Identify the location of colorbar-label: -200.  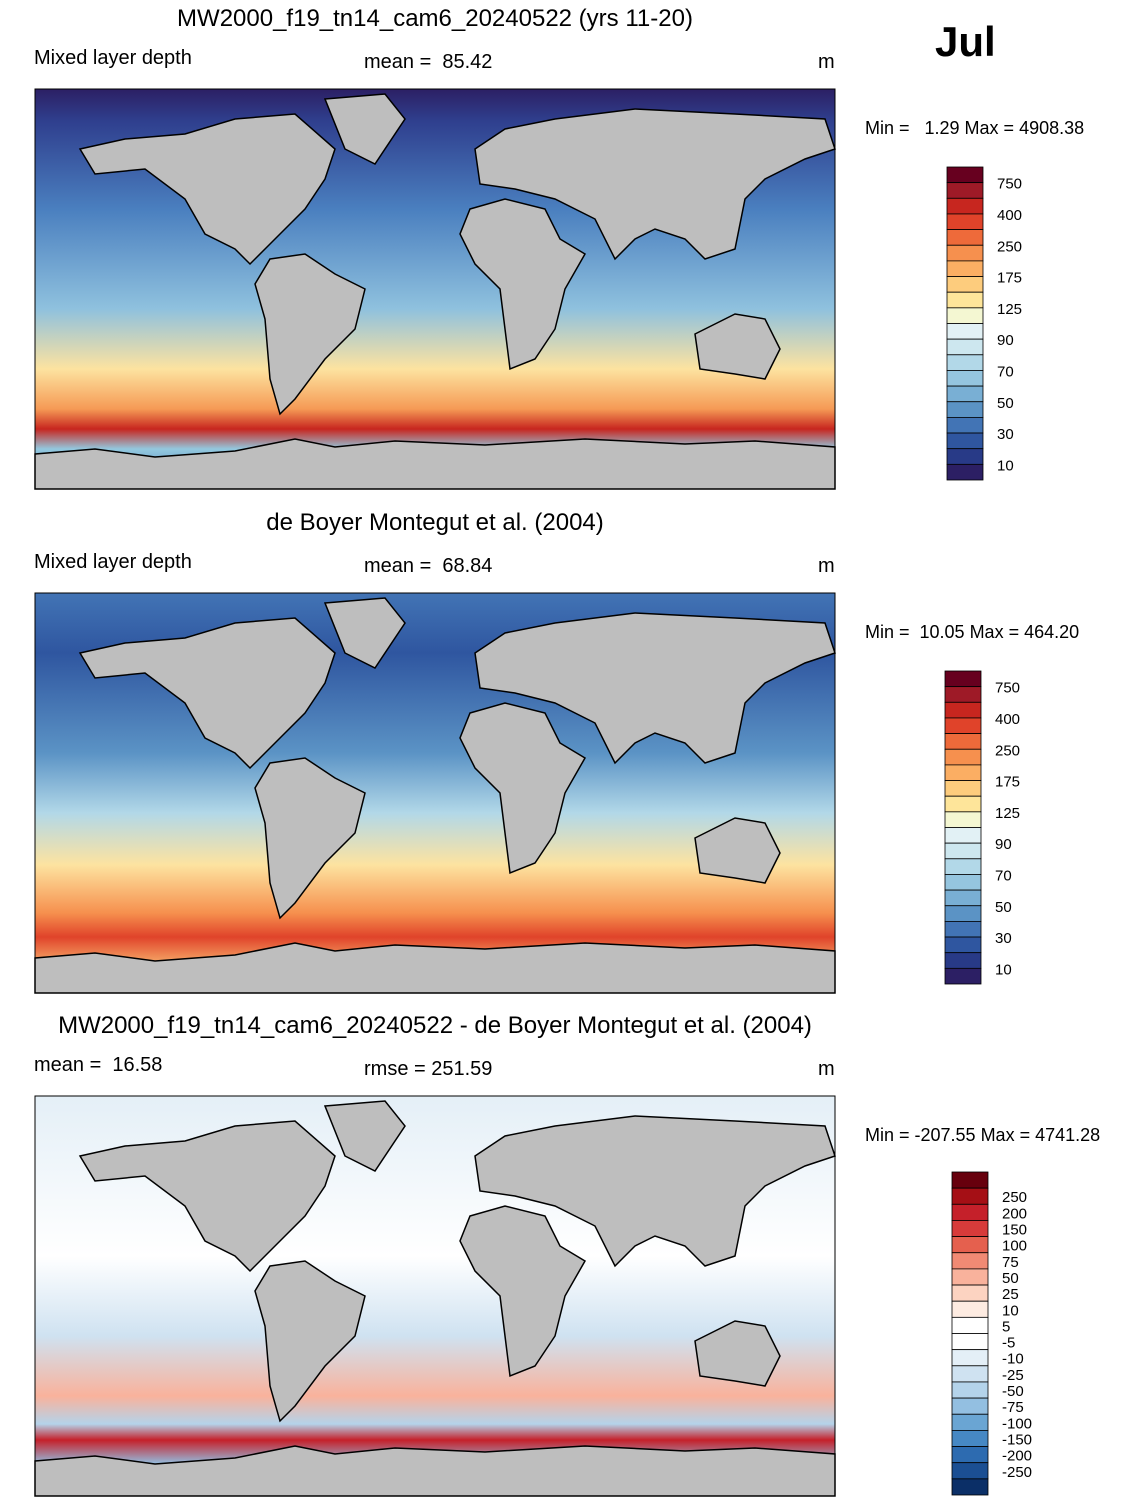
(1017, 1456).